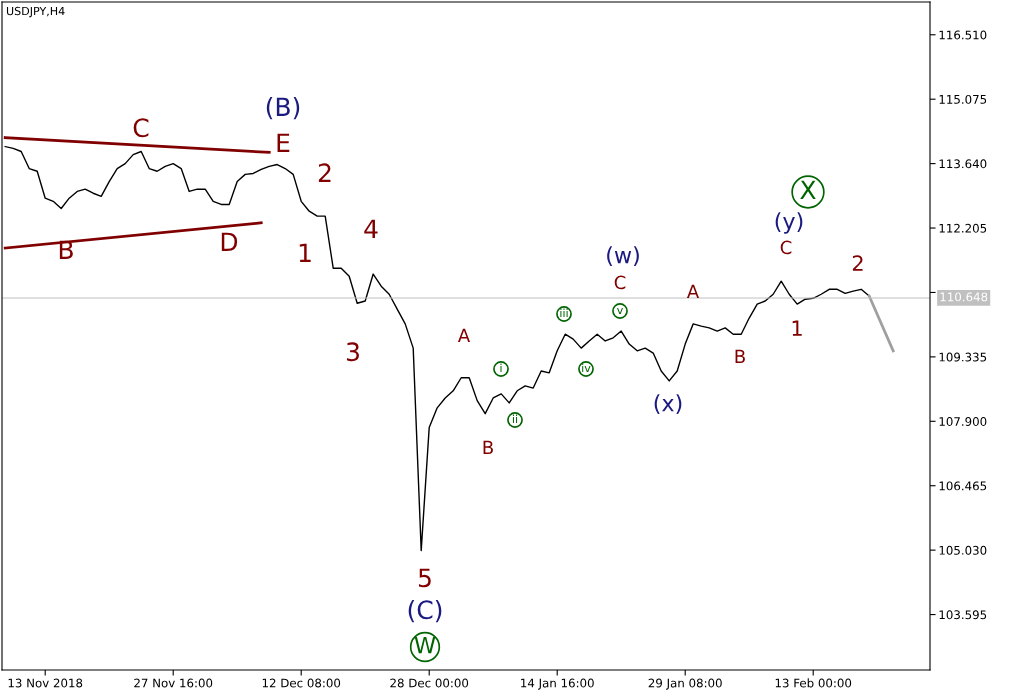  Describe the element at coordinates (515, 419) in the screenshot. I see `annotation: ii` at that location.